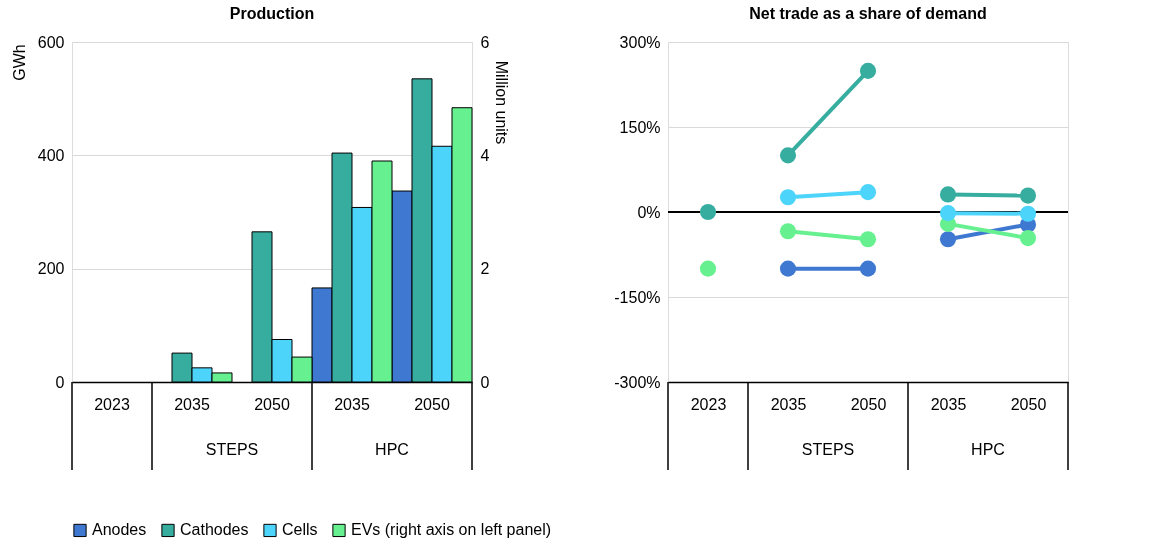 This screenshot has height=554, width=1159. I want to click on chart-title: Production, so click(272, 13).